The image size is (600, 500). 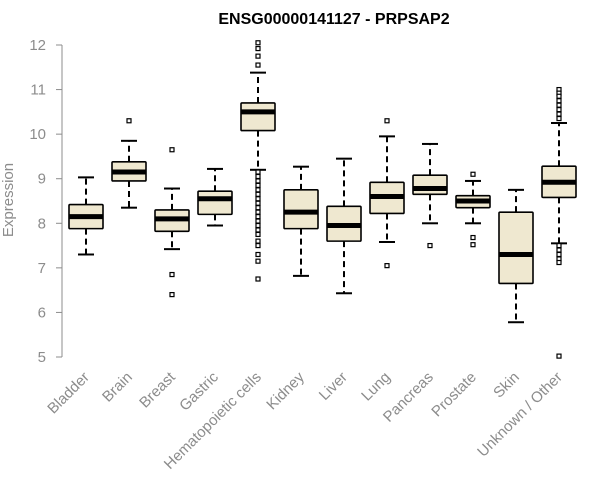 What do you see at coordinates (454, 395) in the screenshot?
I see `x-category-label: Prostate` at bounding box center [454, 395].